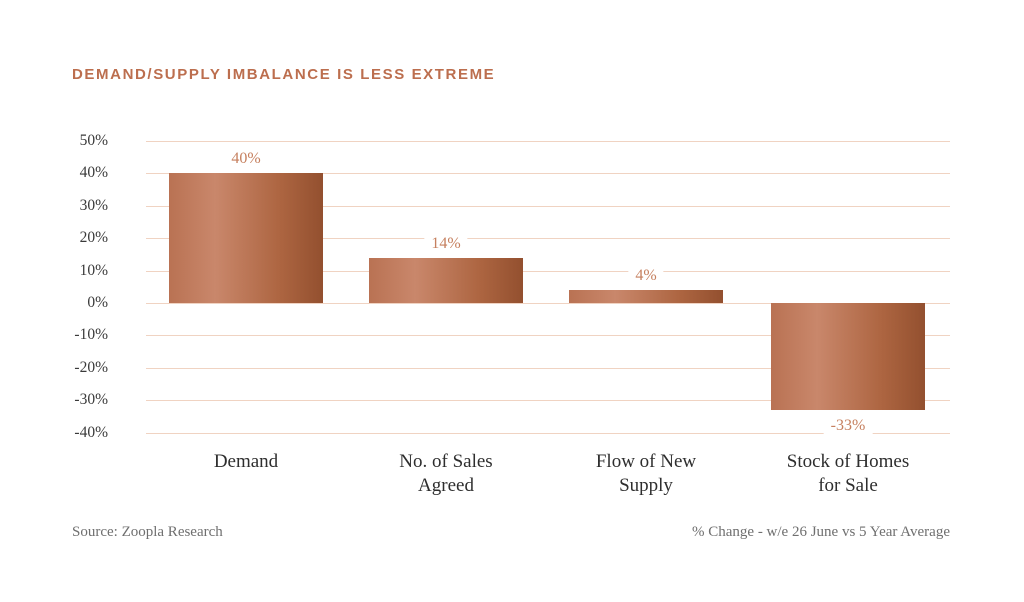 The image size is (1024, 602). I want to click on bar-value-label: 4%, so click(646, 276).